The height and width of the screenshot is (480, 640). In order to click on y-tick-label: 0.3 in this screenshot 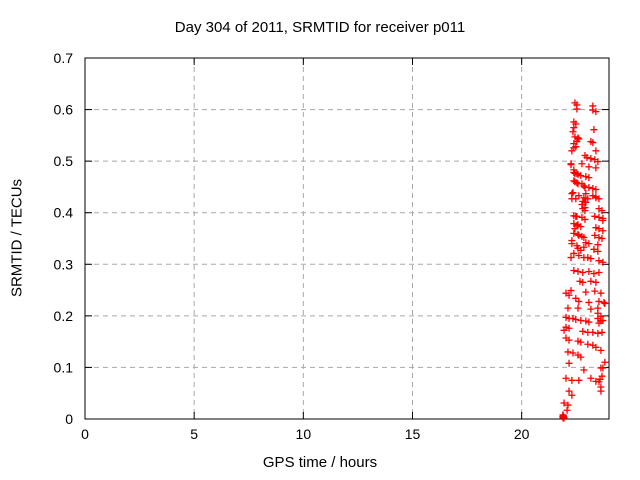, I will do `click(64, 264)`.